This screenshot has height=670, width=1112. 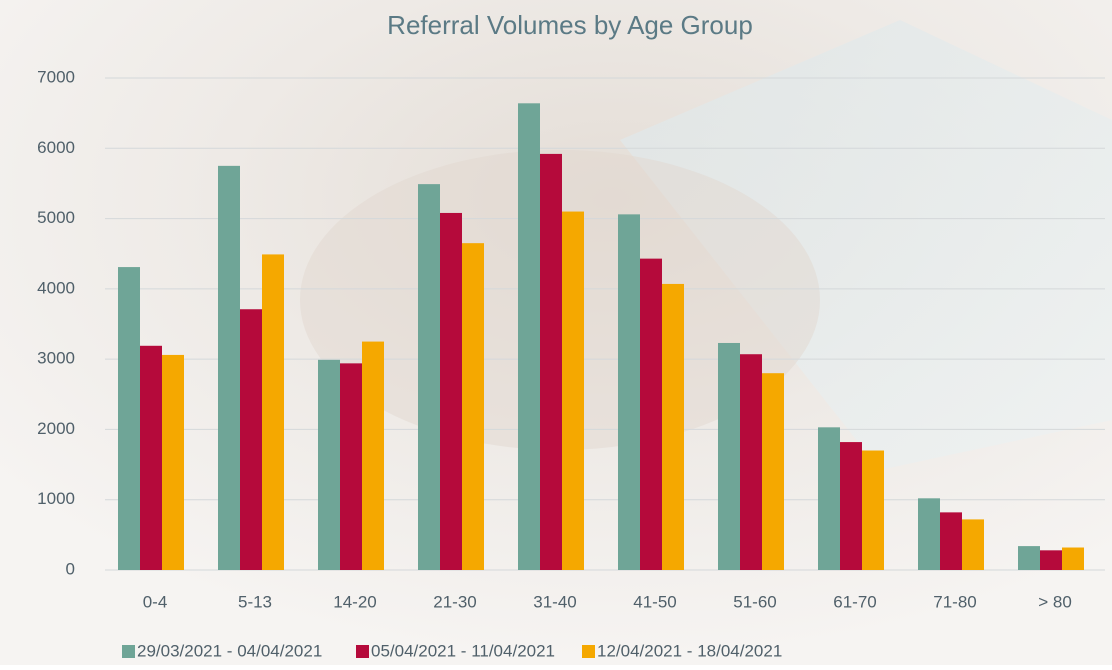 I want to click on y-tick-label: 5000, so click(x=56, y=217).